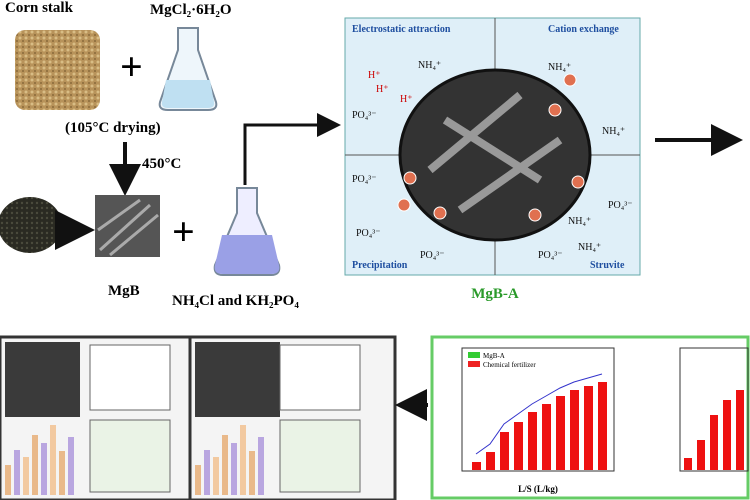  Describe the element at coordinates (235, 301) in the screenshot. I see `solution-label: NH₄Cl and KH₂PO₄` at that location.